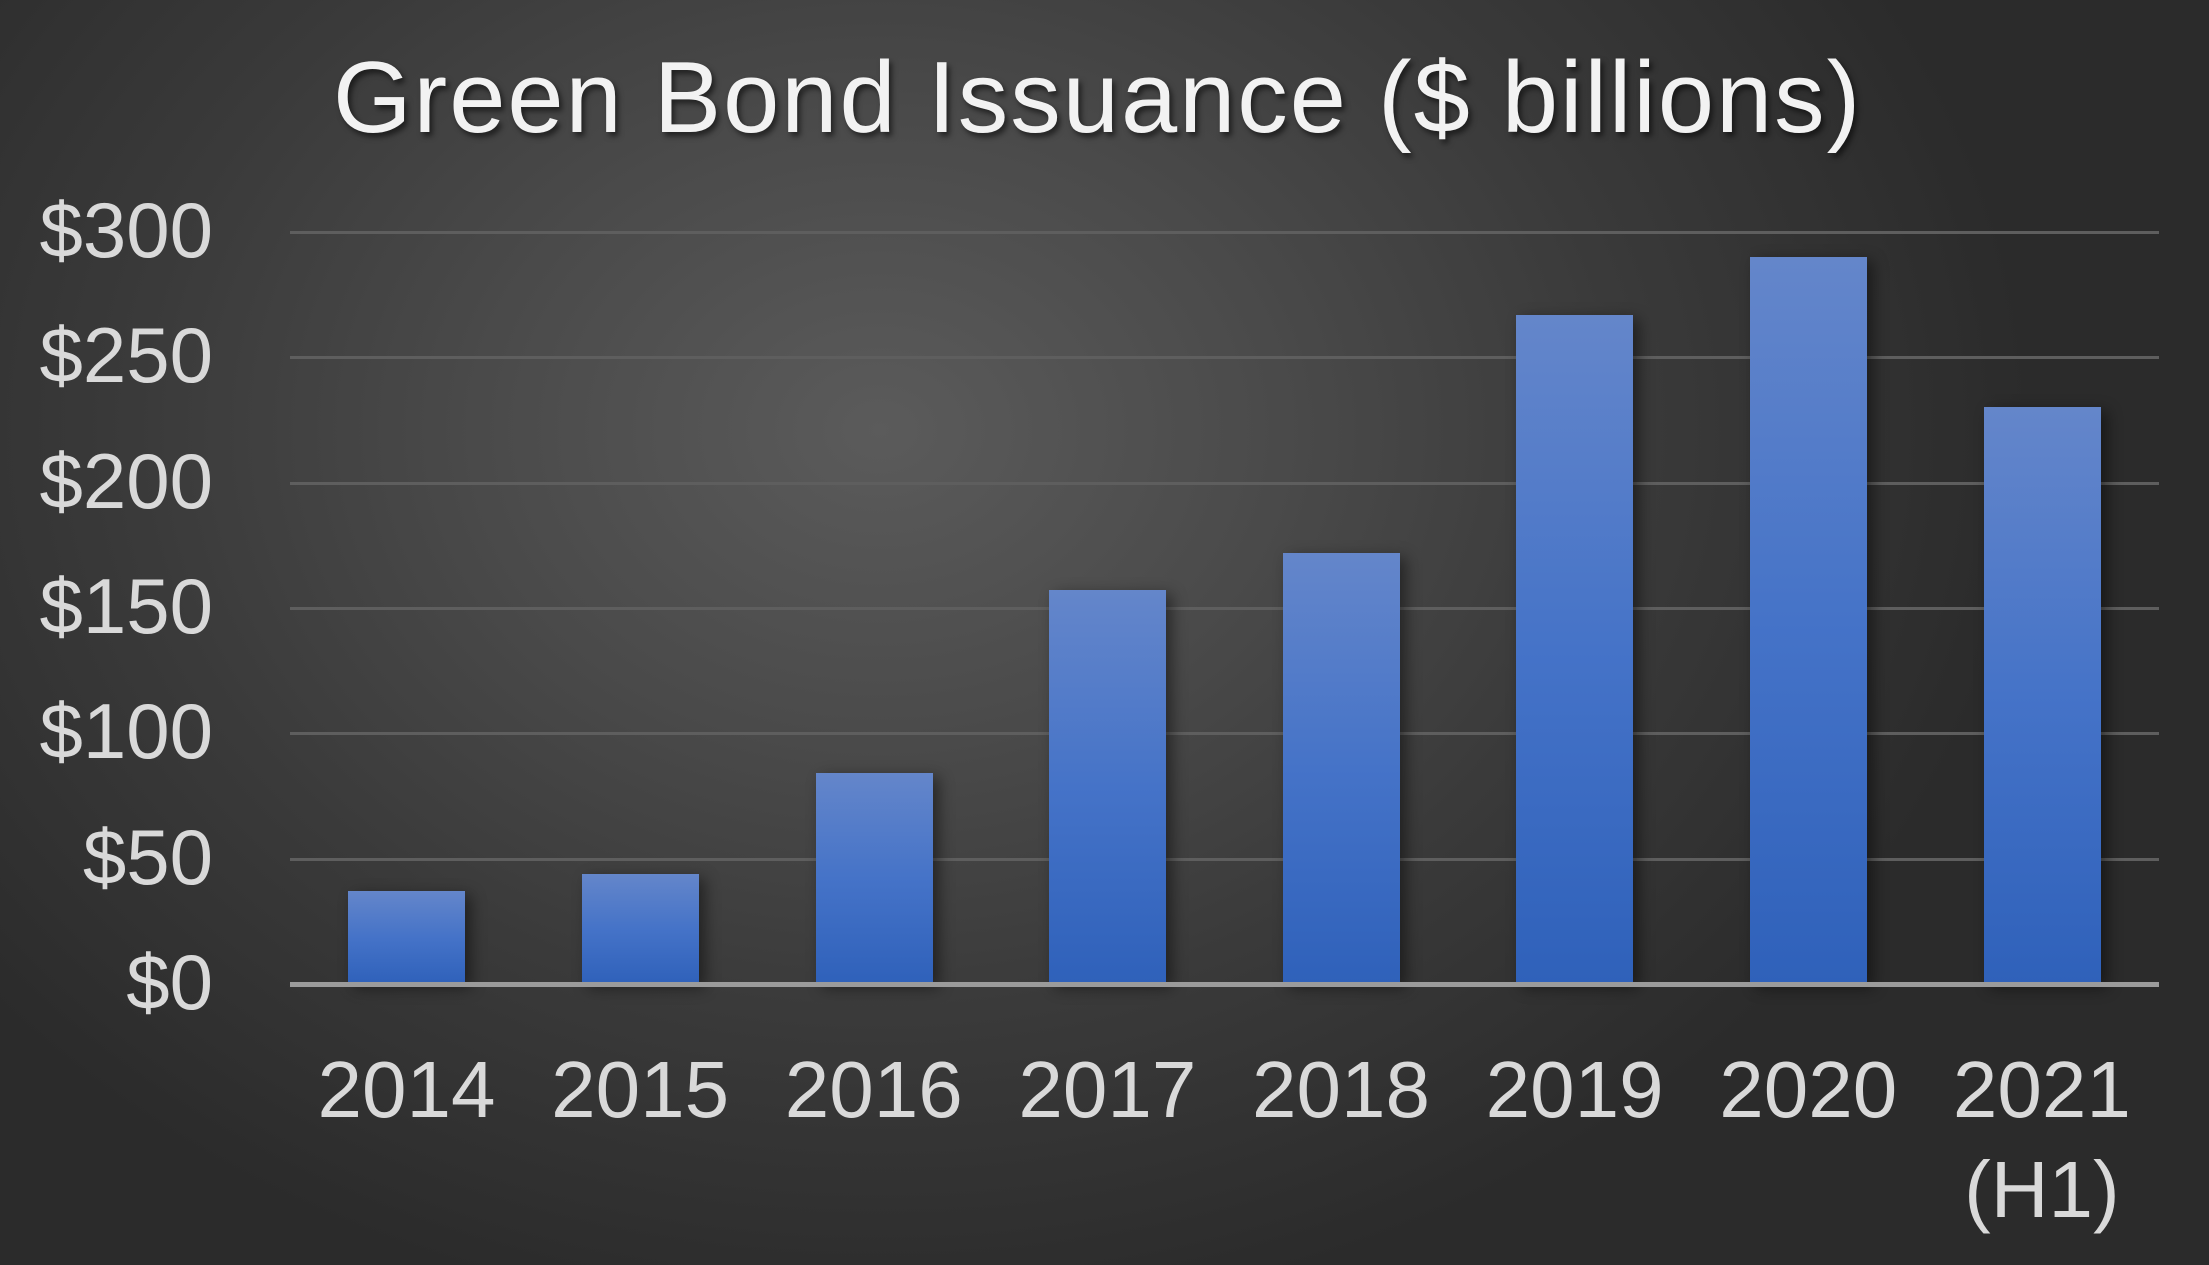 The image size is (2209, 1265). Describe the element at coordinates (126, 731) in the screenshot. I see `y-tick-label: $100` at that location.